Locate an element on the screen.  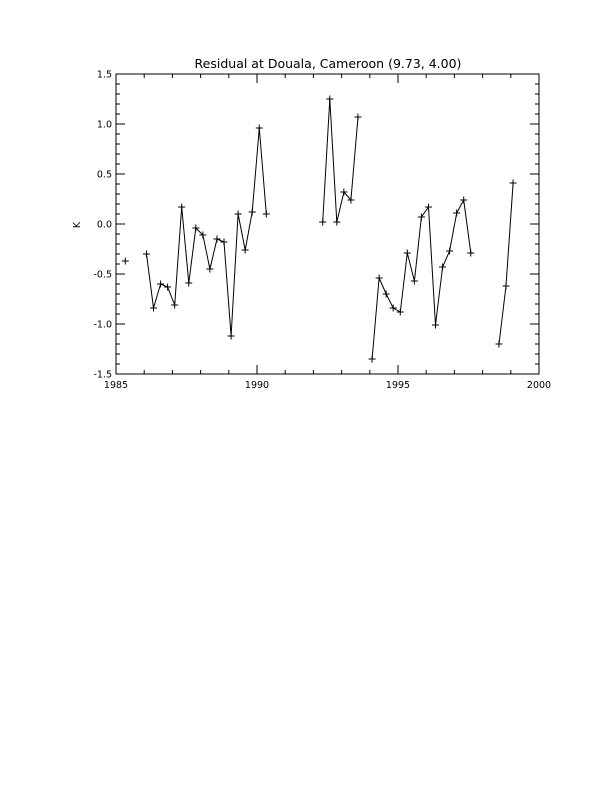
y-tick-label: -1.0 is located at coordinates (102, 325).